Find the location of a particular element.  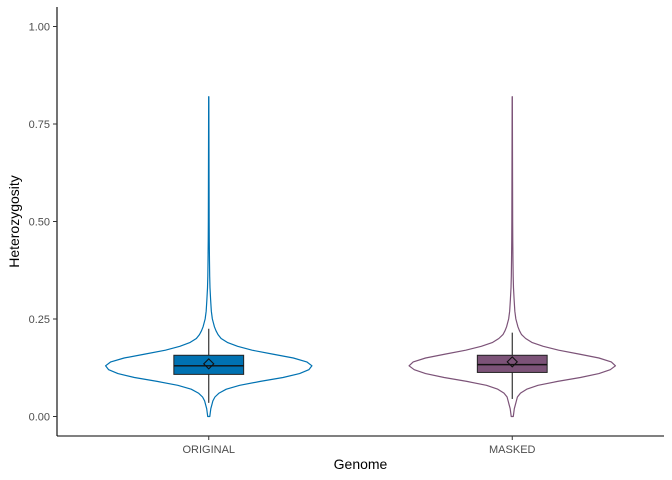

x-axis-ticks: ORIGINAL MASKED is located at coordinates (359, 446).